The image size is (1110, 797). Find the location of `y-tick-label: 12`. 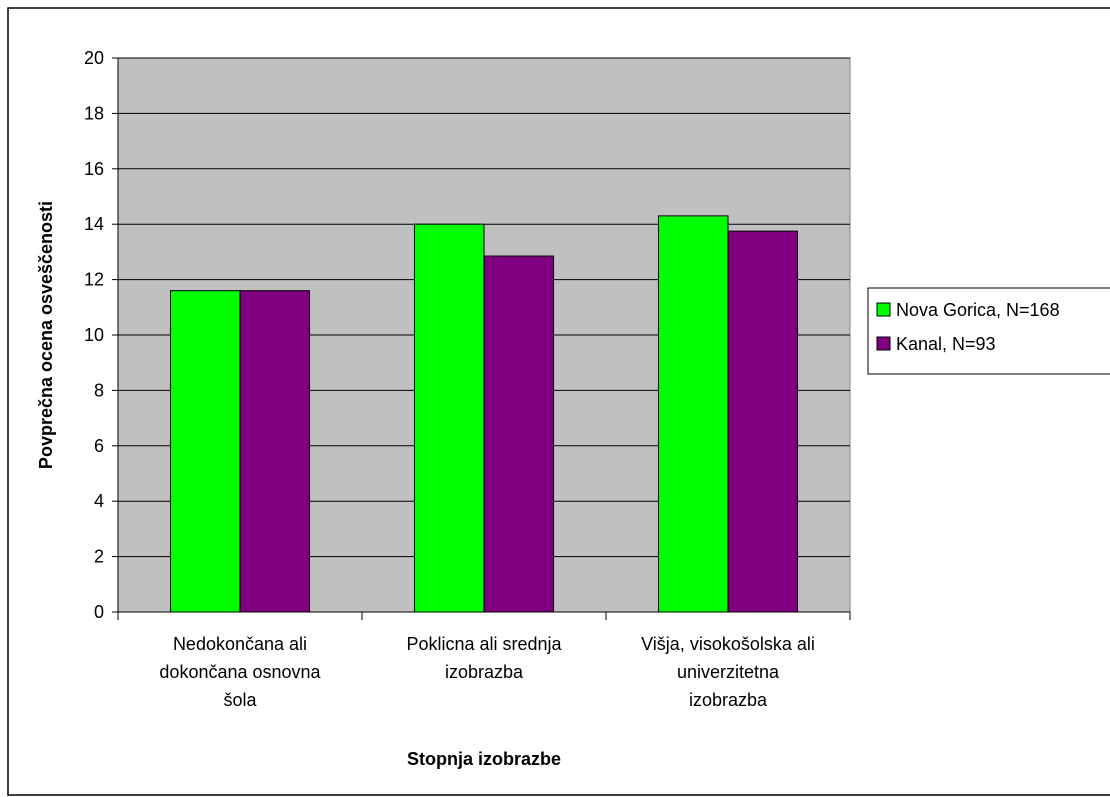

y-tick-label: 12 is located at coordinates (94, 280).